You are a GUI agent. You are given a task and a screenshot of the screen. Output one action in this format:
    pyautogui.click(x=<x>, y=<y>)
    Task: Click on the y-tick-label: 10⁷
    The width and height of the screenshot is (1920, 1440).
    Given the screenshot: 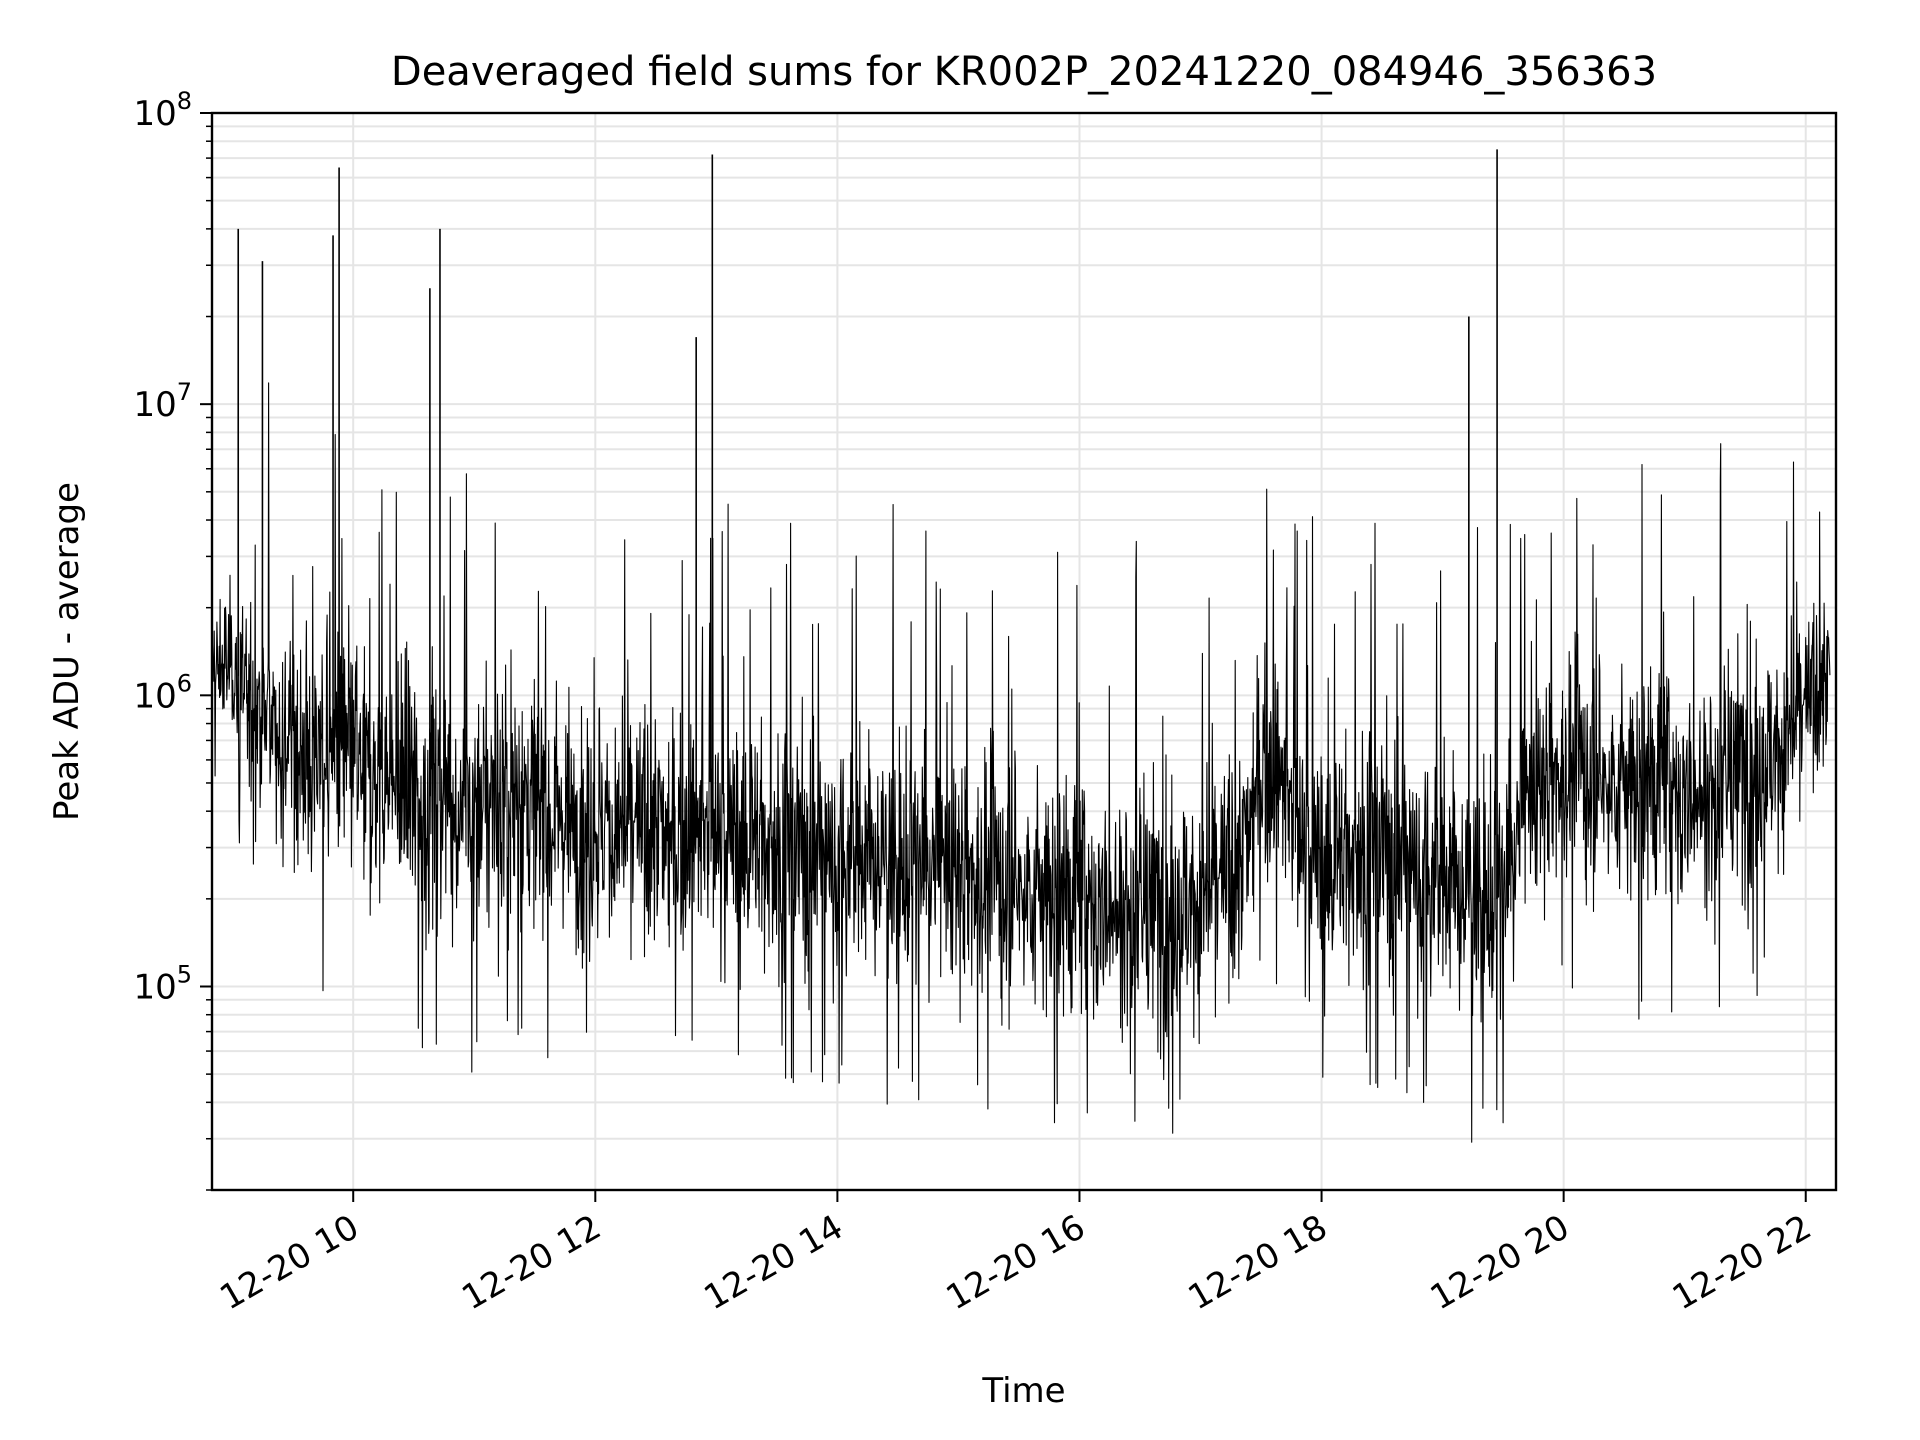 What is the action you would take?
    pyautogui.click(x=162, y=401)
    